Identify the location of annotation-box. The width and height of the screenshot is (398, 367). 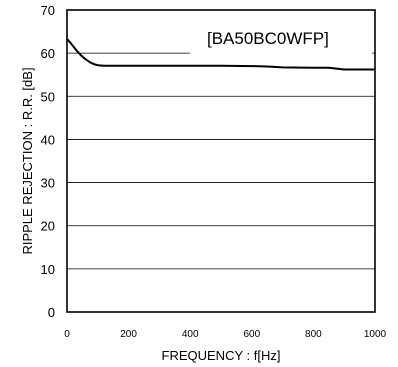
(281, 37).